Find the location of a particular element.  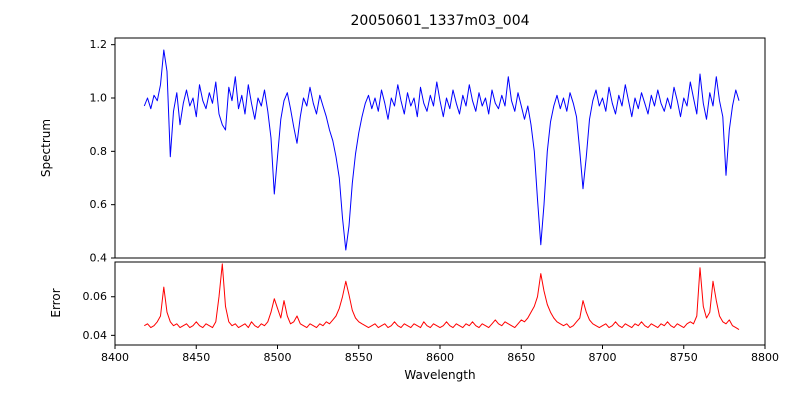

y-tick-label: 0.6 is located at coordinates (99, 204).